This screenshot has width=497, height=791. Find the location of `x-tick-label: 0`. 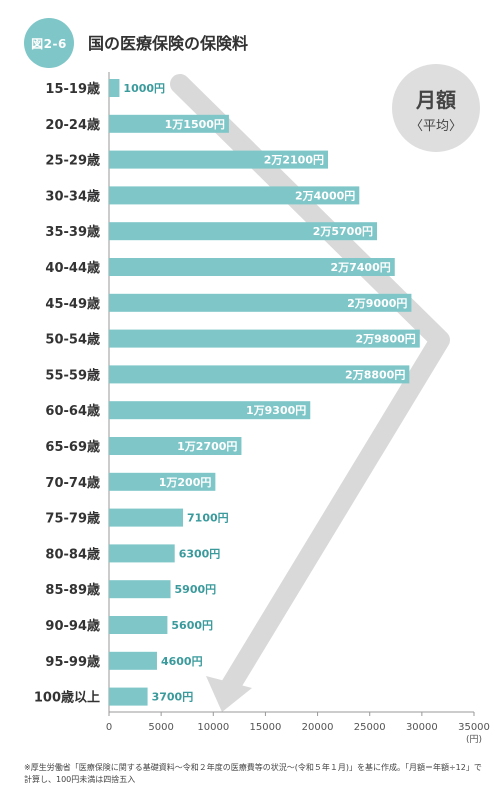

x-tick-label: 0 is located at coordinates (109, 727).